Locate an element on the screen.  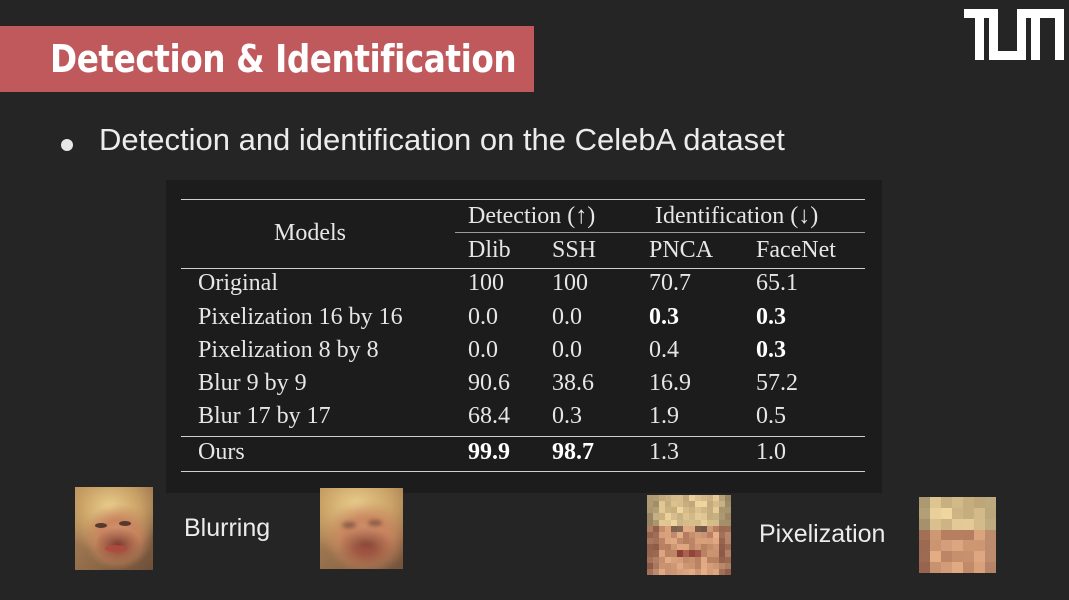
table-cell: 1.3 is located at coordinates (664, 452).